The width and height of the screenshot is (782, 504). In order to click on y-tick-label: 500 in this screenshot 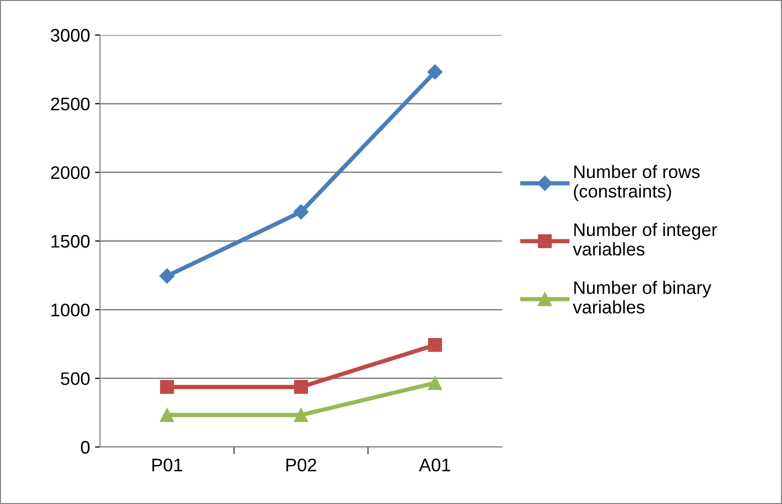, I will do `click(75, 379)`.